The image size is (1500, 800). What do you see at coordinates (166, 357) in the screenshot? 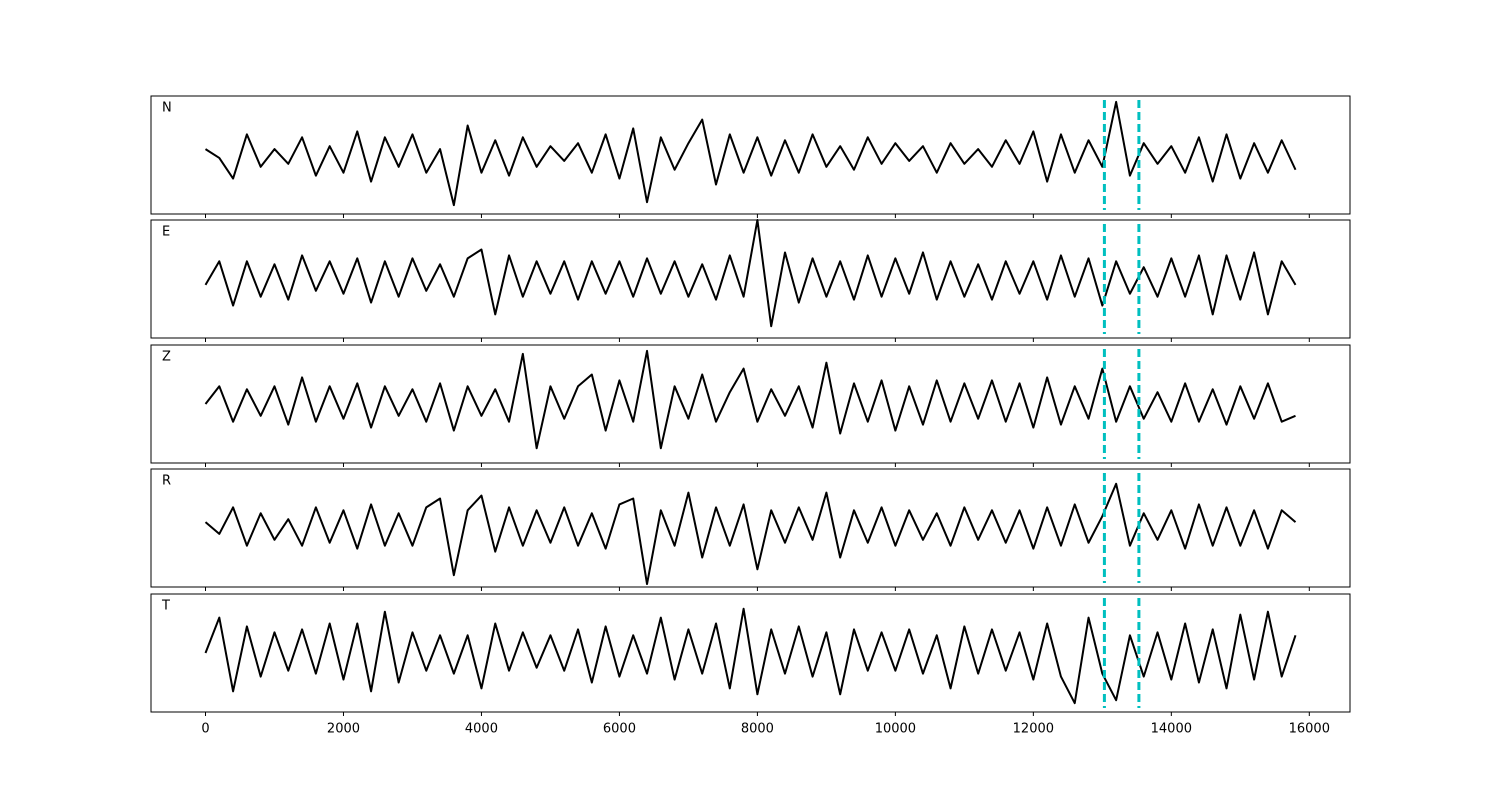
I see `panel-label: Z` at bounding box center [166, 357].